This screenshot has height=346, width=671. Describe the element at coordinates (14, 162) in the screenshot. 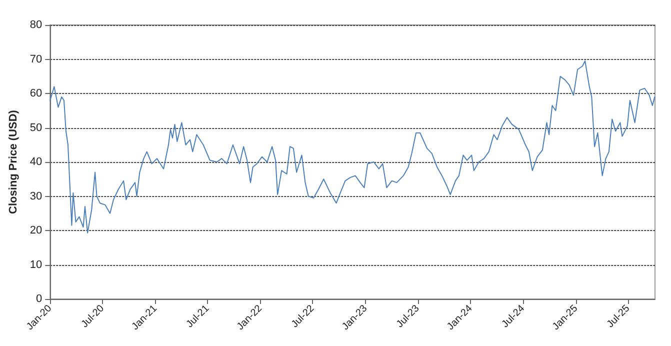

I see `y-axis-title: Closing Price (USD)` at that location.